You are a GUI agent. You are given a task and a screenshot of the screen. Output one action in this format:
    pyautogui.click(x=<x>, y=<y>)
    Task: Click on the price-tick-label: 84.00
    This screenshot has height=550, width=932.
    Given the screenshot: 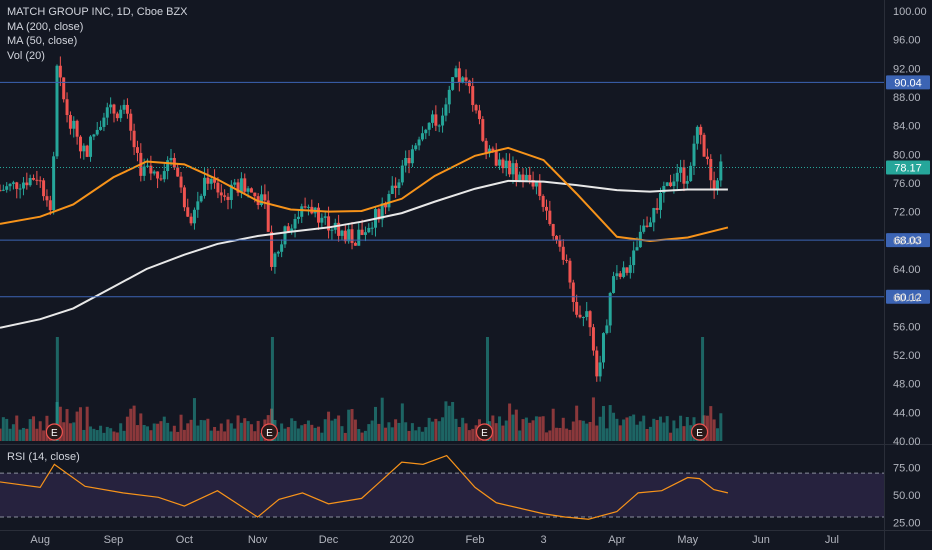 What is the action you would take?
    pyautogui.click(x=907, y=127)
    